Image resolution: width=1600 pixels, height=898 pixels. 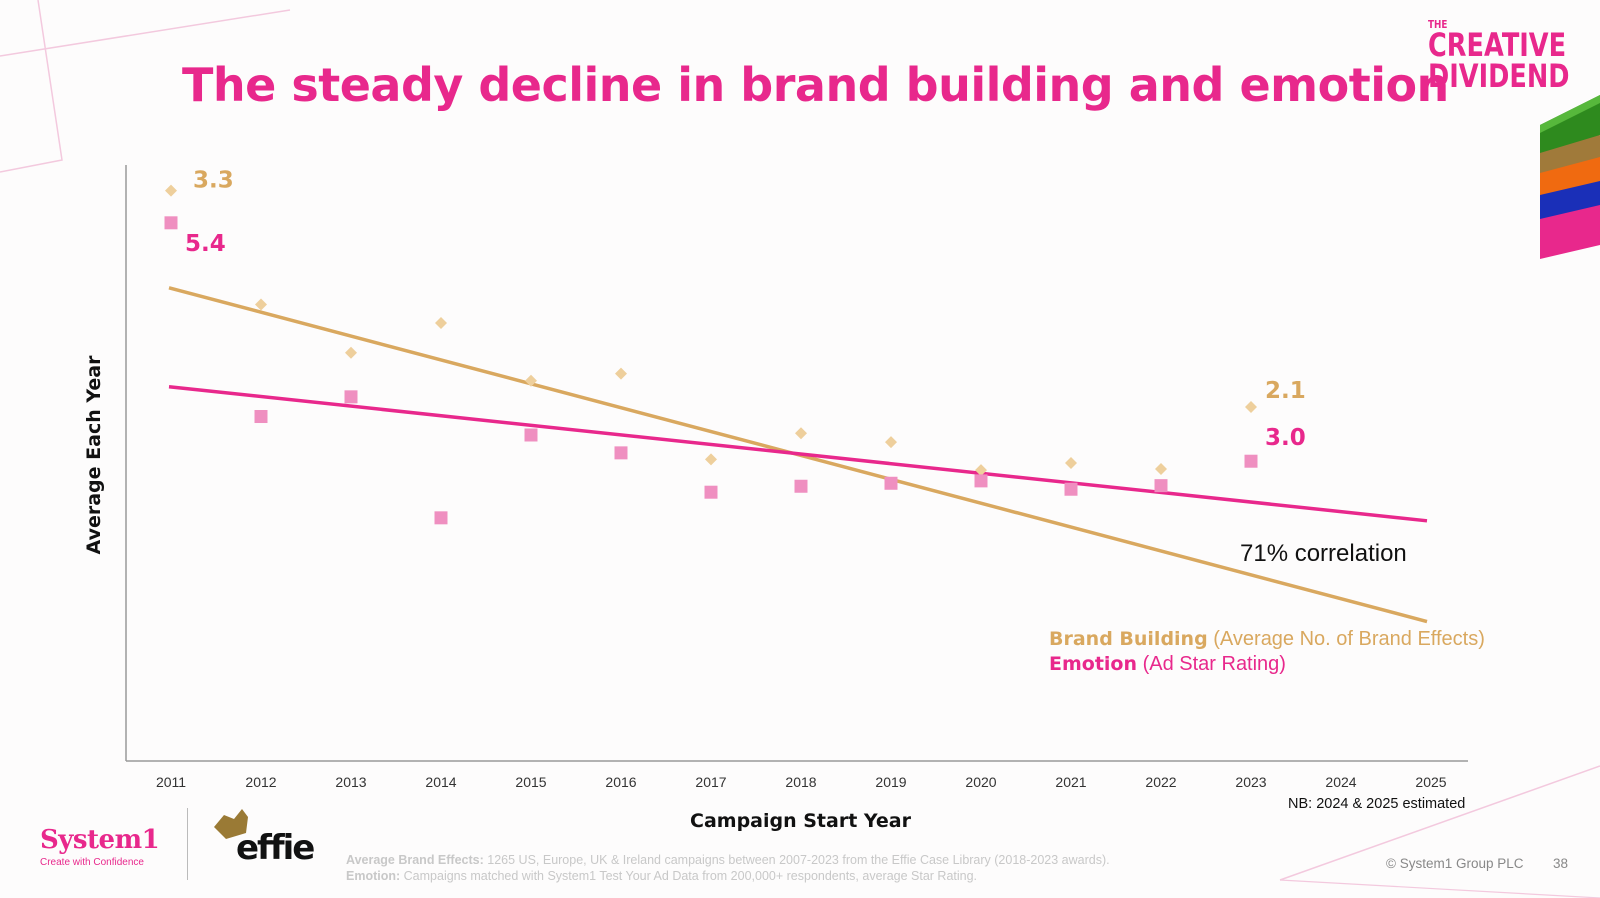 What do you see at coordinates (1160, 782) in the screenshot?
I see `x-tick-label: 2022` at bounding box center [1160, 782].